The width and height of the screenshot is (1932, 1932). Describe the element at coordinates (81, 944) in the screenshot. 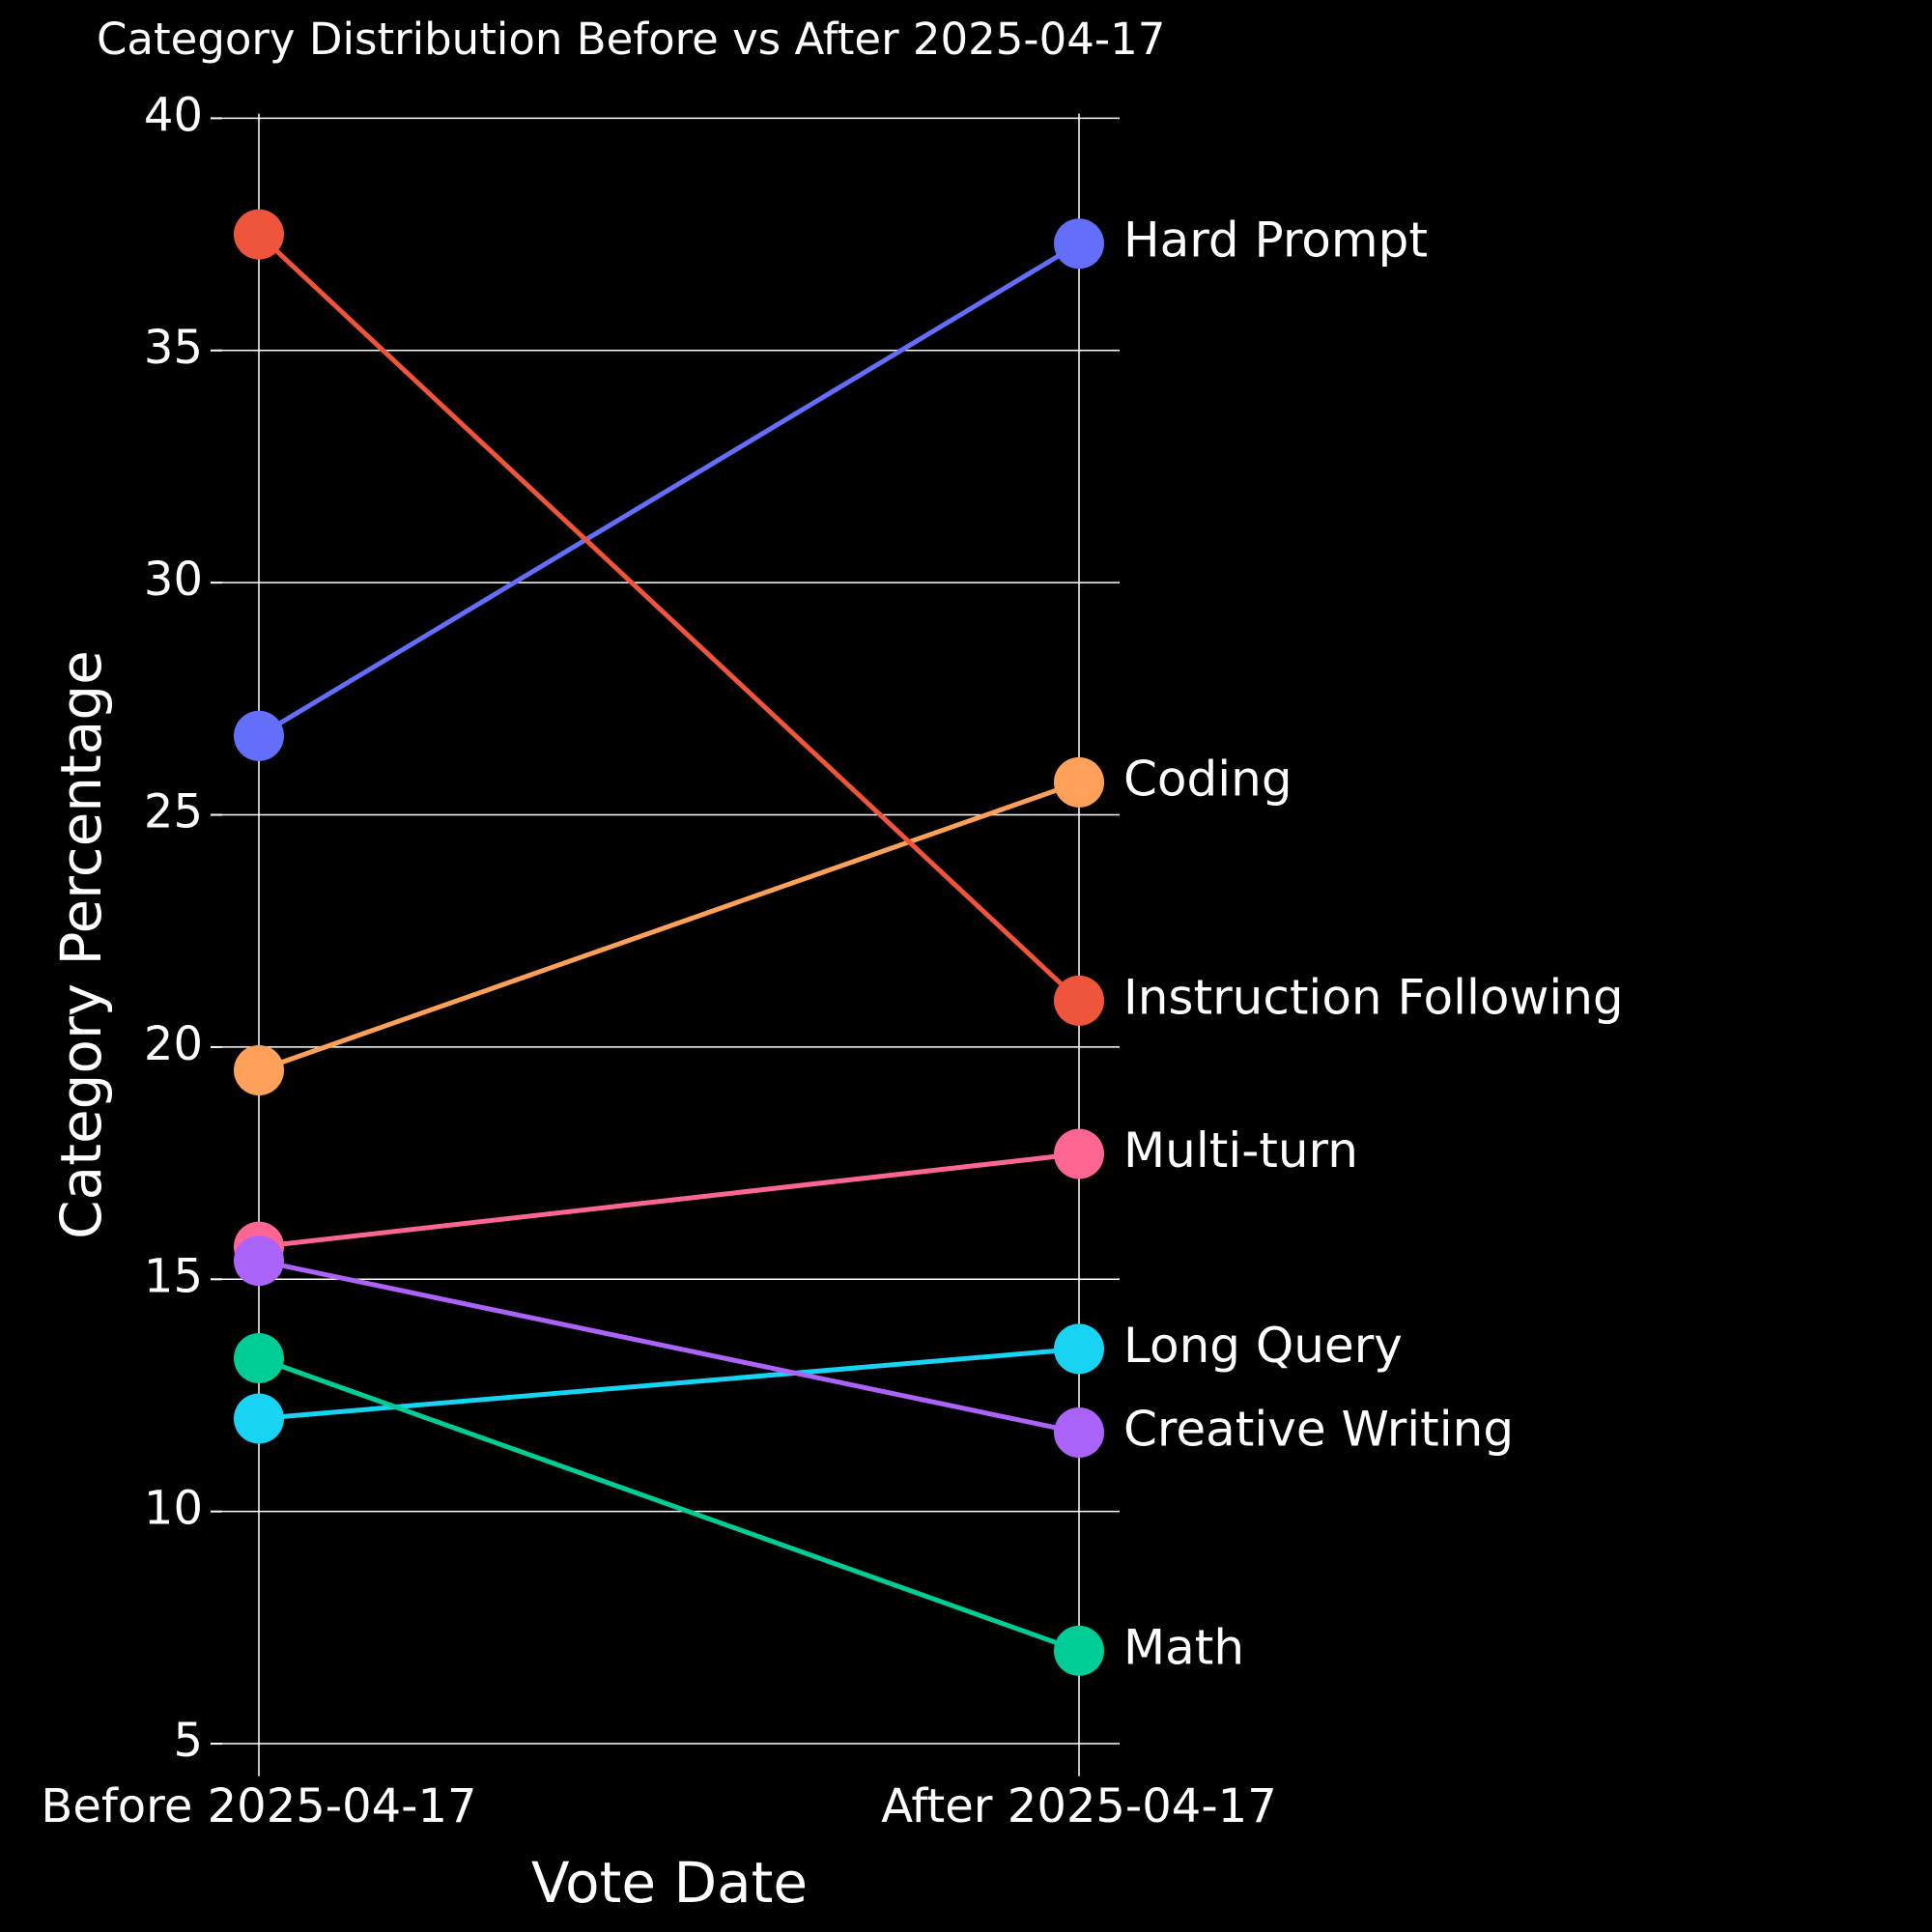

I see `y-axis-label: Category Percentage` at that location.